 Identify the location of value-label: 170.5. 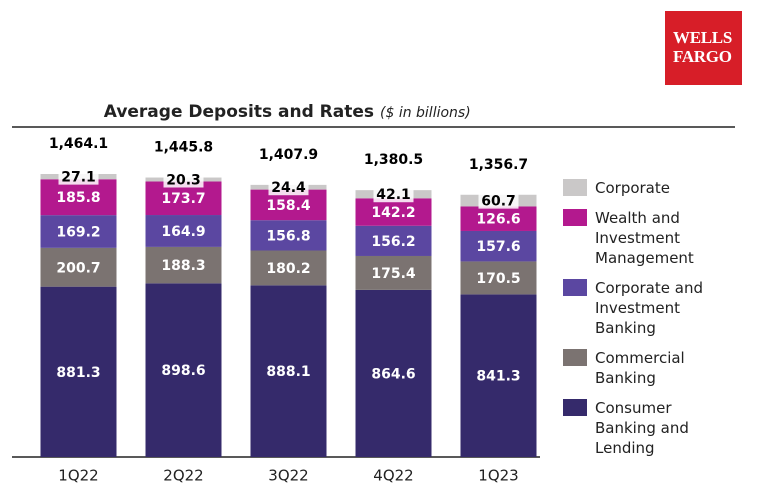
(498, 279).